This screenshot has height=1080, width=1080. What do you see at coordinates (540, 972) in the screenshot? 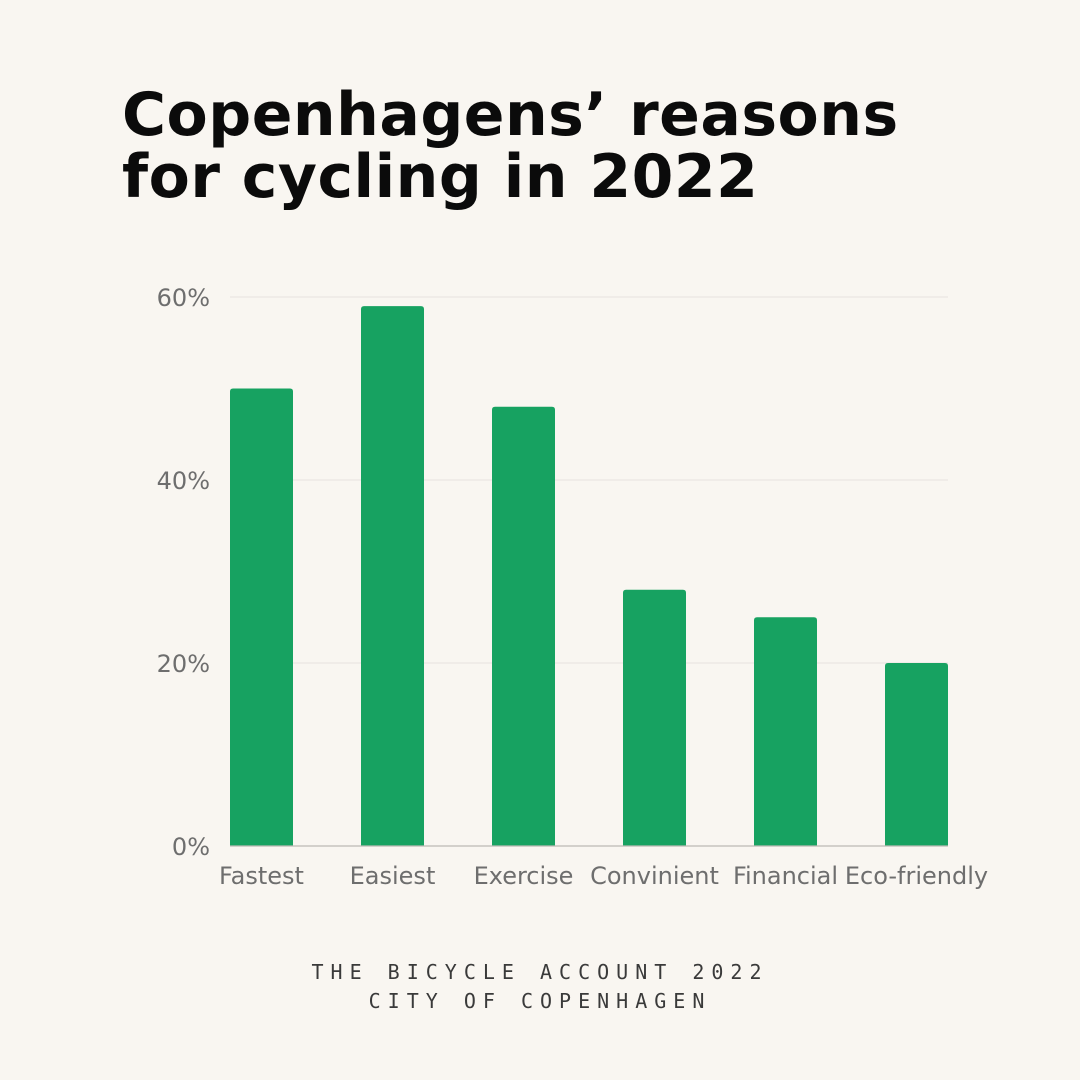
I see `footer-line-1: THE BICYCLE ACCOUNT 2022` at bounding box center [540, 972].